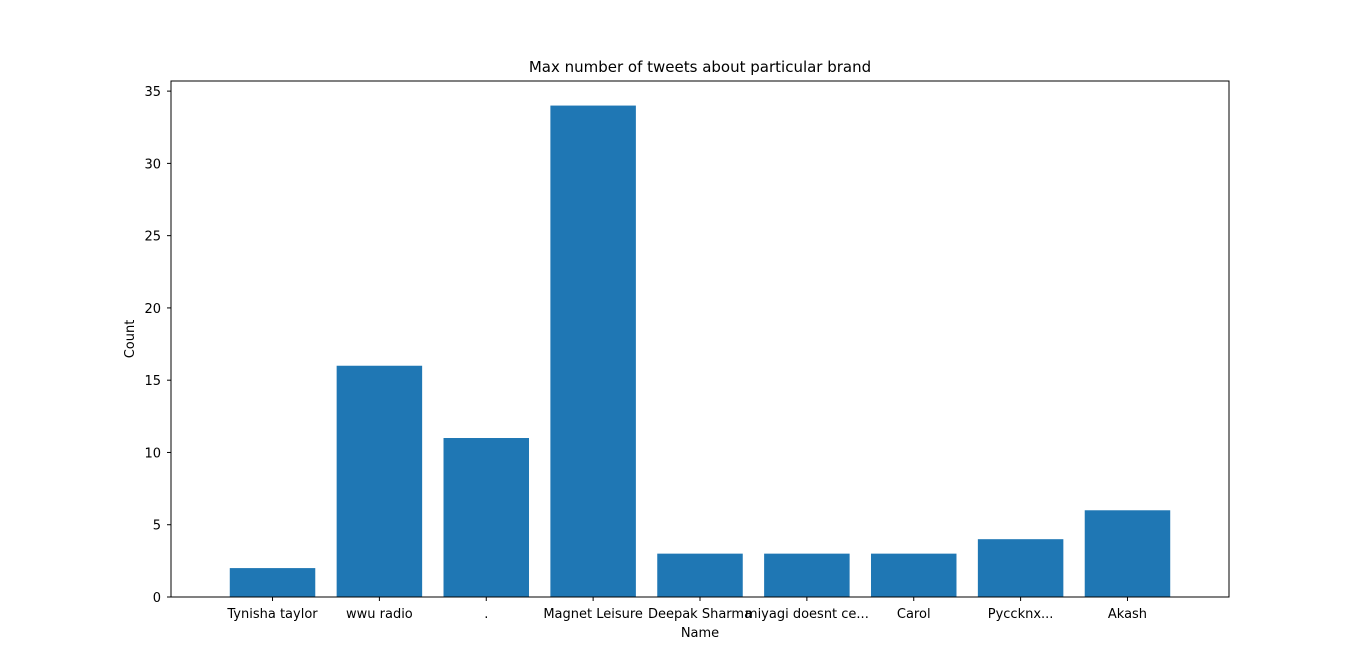  What do you see at coordinates (700, 633) in the screenshot?
I see `x-axis-label: Name` at bounding box center [700, 633].